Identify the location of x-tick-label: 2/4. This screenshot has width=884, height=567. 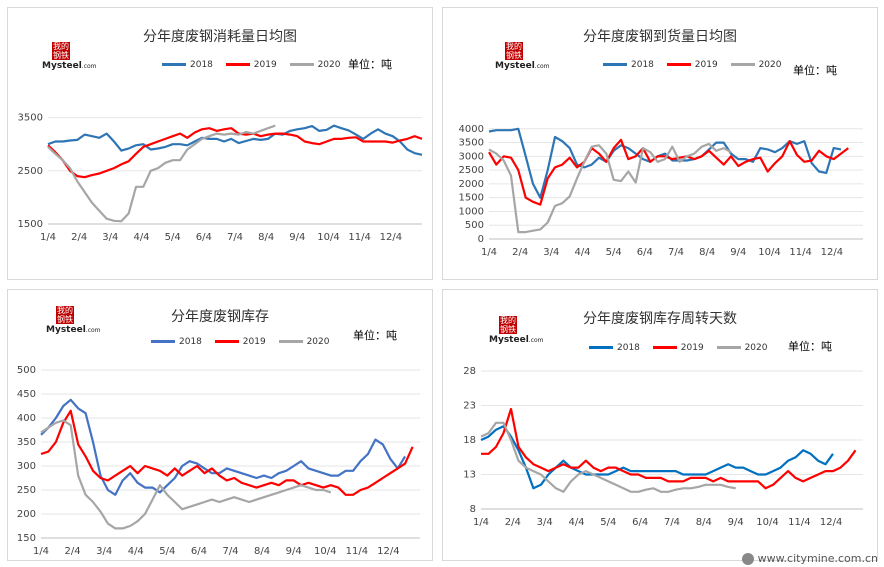
(520, 252).